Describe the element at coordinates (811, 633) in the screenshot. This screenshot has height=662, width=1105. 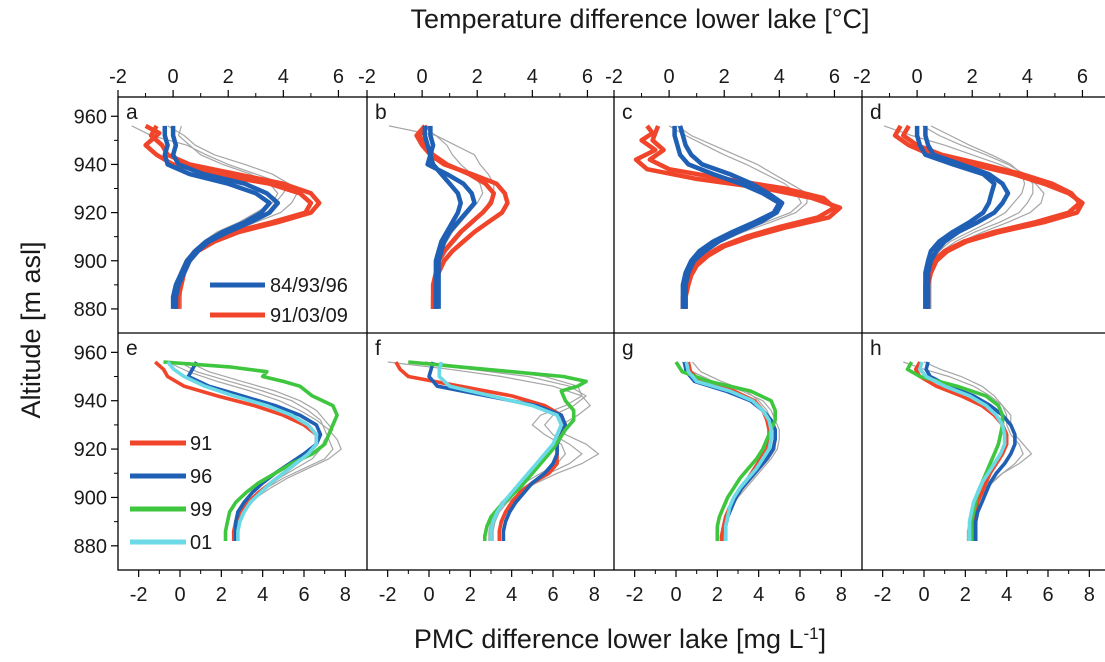
I see `bottom-axis-title-superscript: -1` at that location.